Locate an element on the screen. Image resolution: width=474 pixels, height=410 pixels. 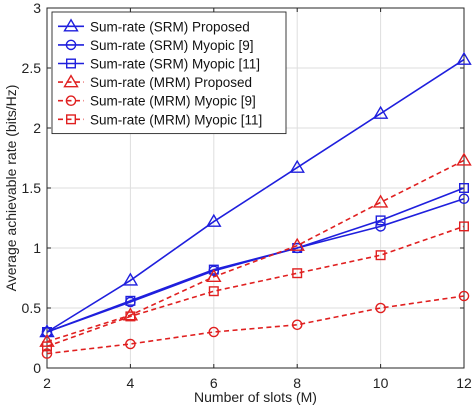
series-line is located at coordinates (255, 325).